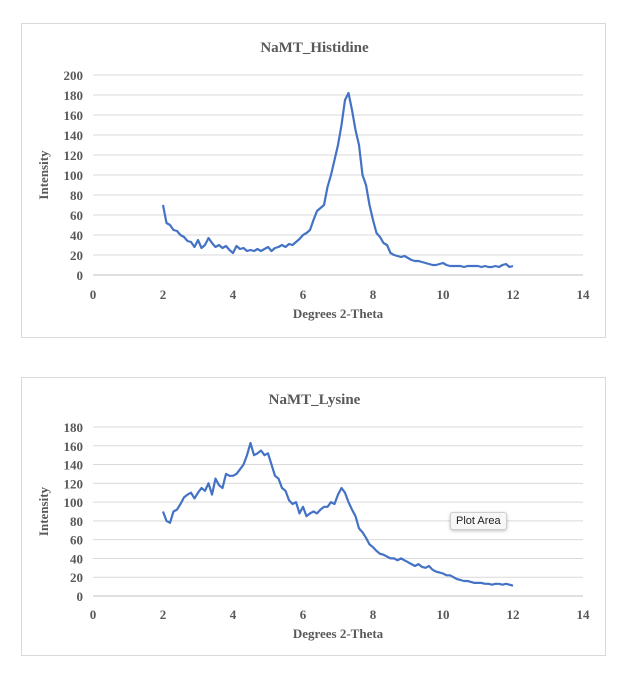 The image size is (635, 678). What do you see at coordinates (315, 400) in the screenshot?
I see `chart-title: NaMT_Lysine` at bounding box center [315, 400].